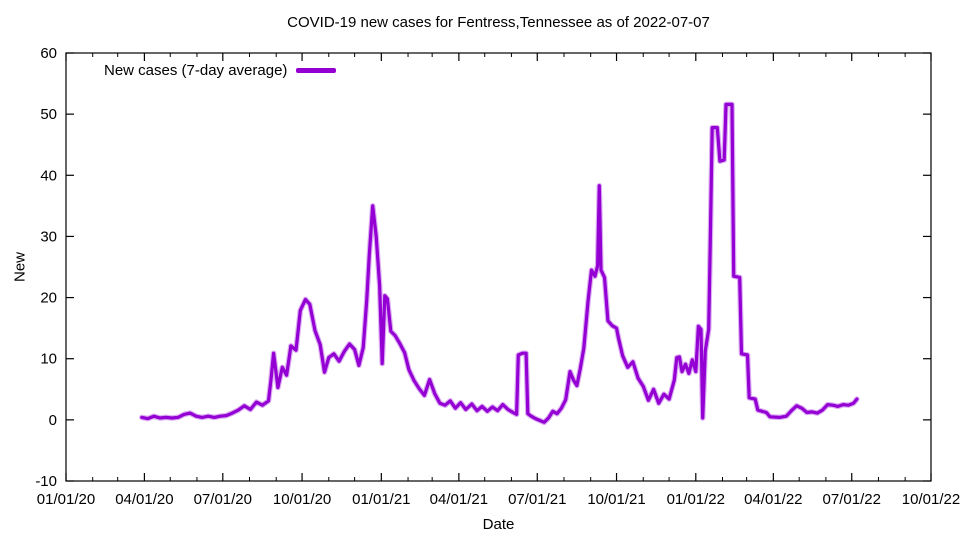  Describe the element at coordinates (223, 499) in the screenshot. I see `x-tick-label: 07/01/20` at that location.